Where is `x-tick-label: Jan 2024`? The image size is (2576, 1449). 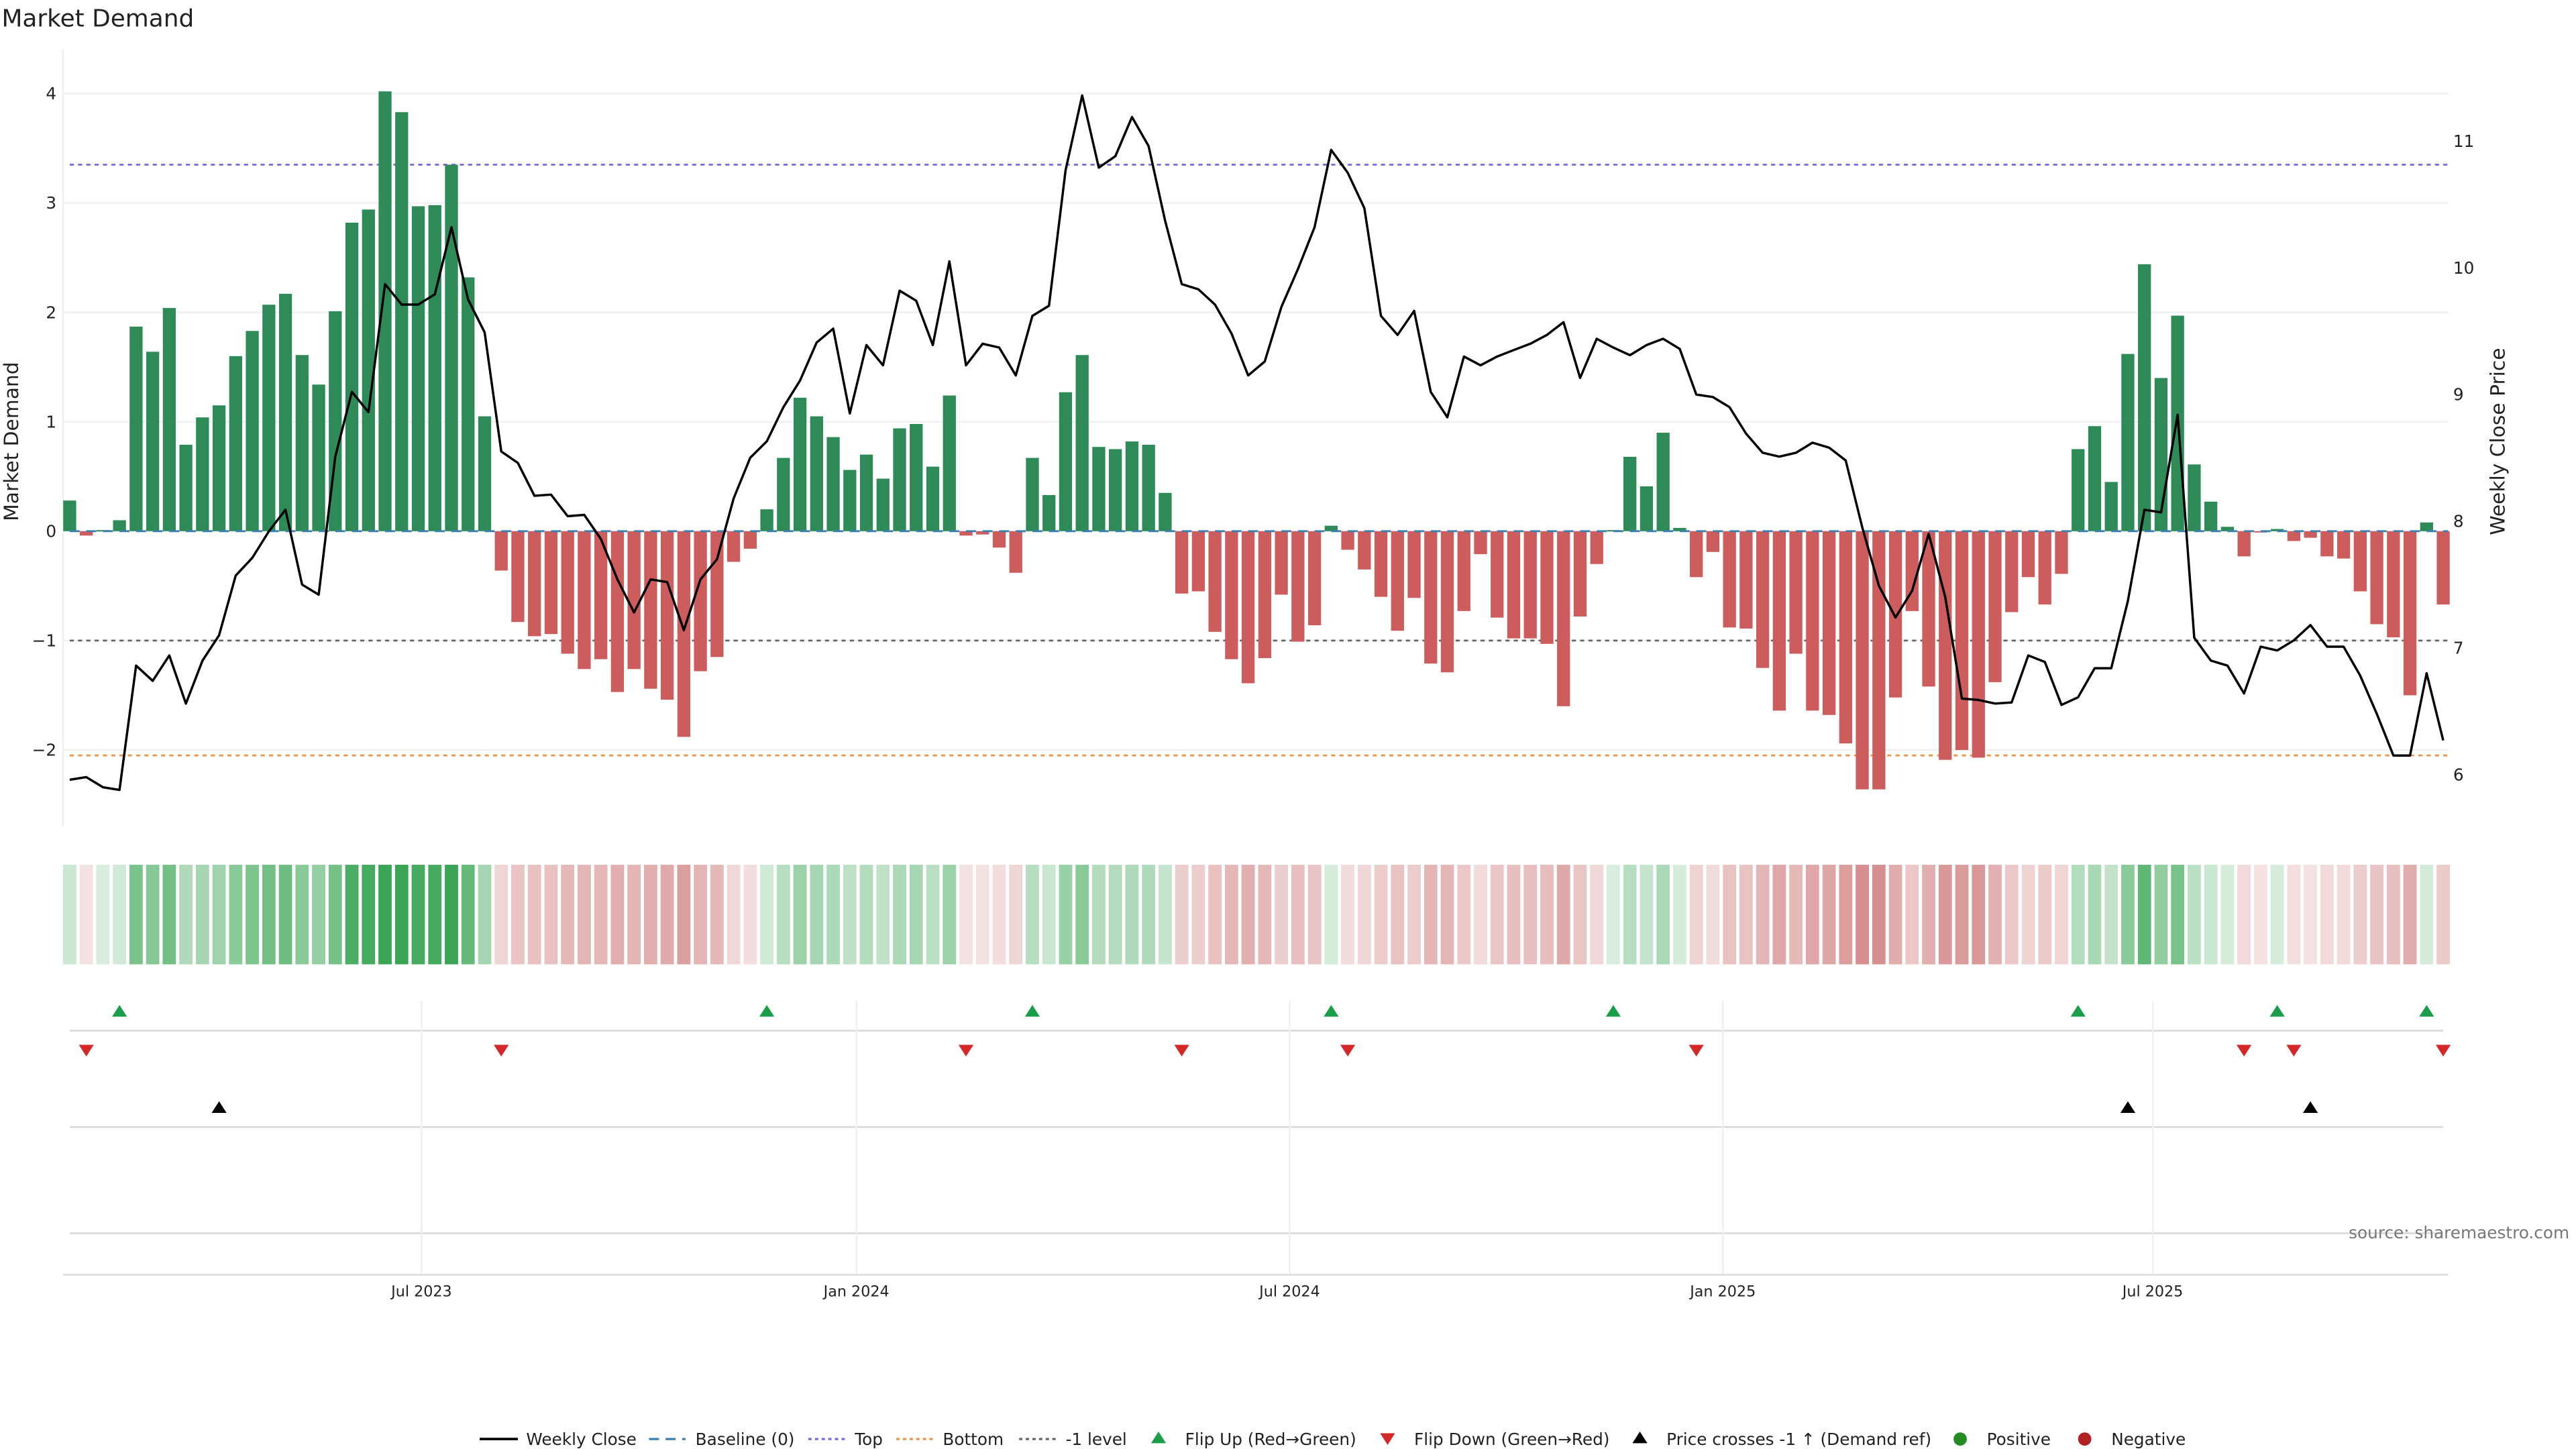 x-tick-label: Jan 2024 is located at coordinates (856, 1291).